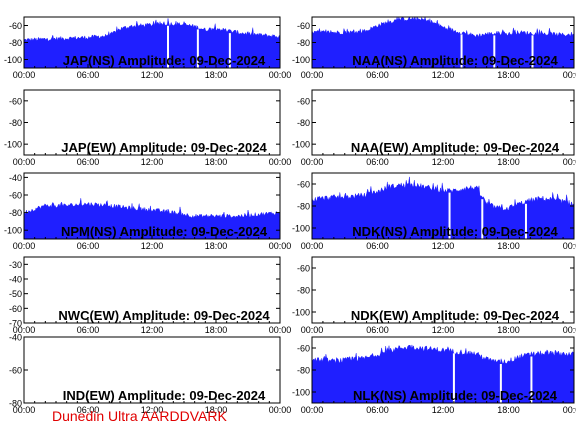  Describe the element at coordinates (24, 246) in the screenshot. I see `npm-ns-xtick-label-0: 00:00` at that location.